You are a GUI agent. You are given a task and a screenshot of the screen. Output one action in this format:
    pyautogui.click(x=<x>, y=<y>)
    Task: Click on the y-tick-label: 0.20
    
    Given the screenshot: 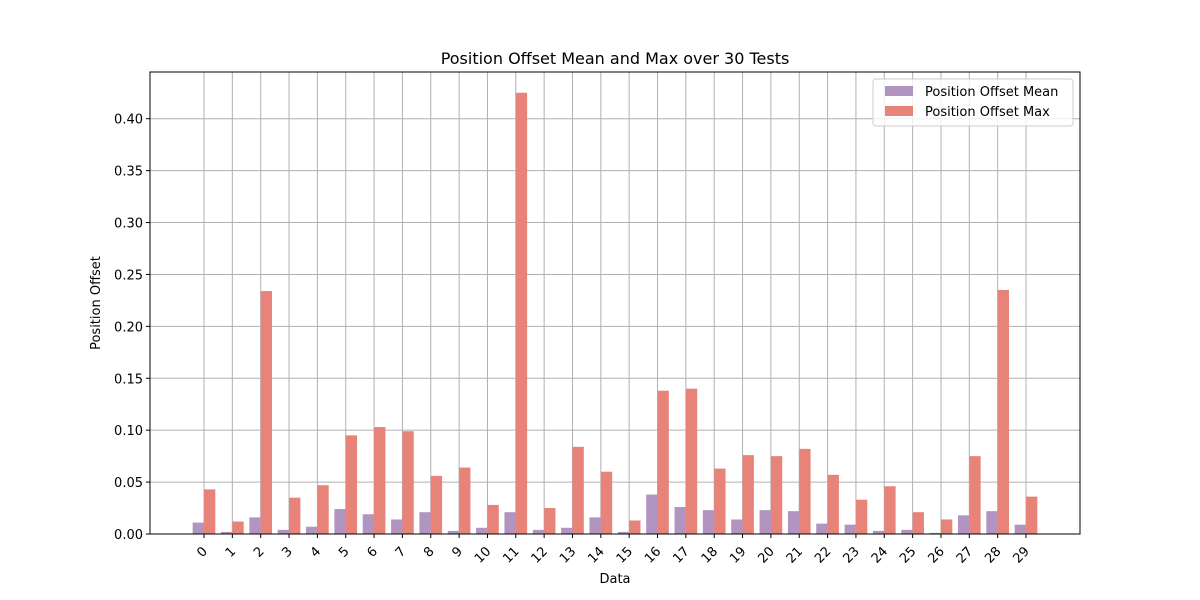 What is the action you would take?
    pyautogui.click(x=128, y=327)
    